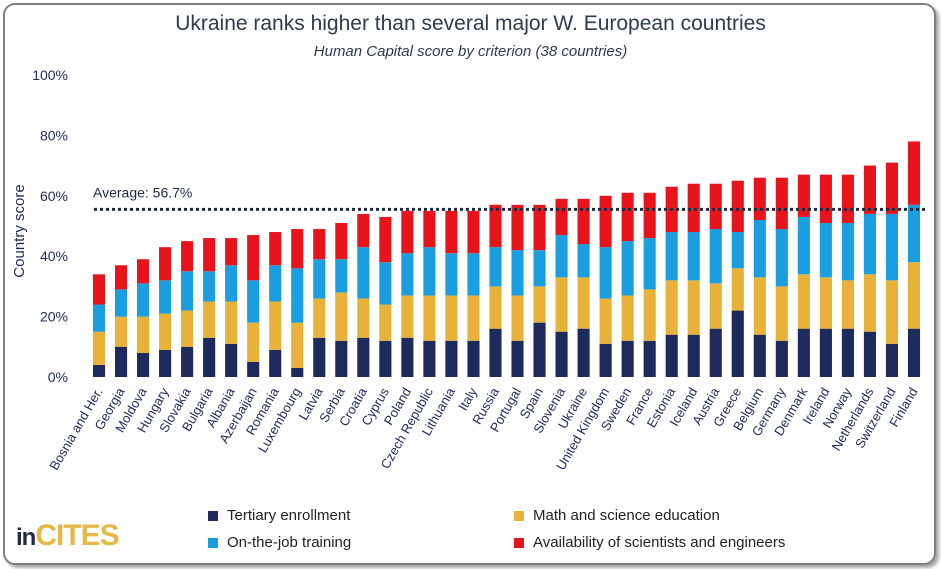  What do you see at coordinates (19, 230) in the screenshot?
I see `y-axis-label: Country score` at bounding box center [19, 230].